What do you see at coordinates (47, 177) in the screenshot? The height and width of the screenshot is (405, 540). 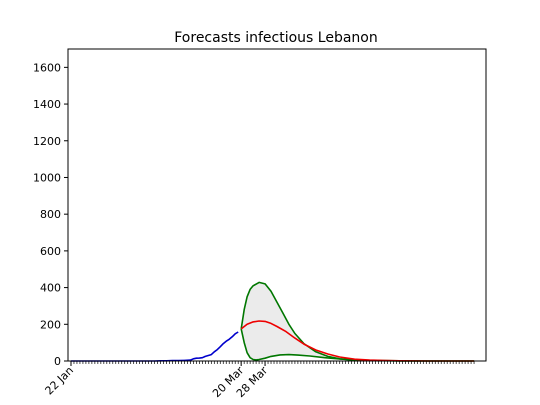 I see `y-tick-label: 1000` at bounding box center [47, 177].